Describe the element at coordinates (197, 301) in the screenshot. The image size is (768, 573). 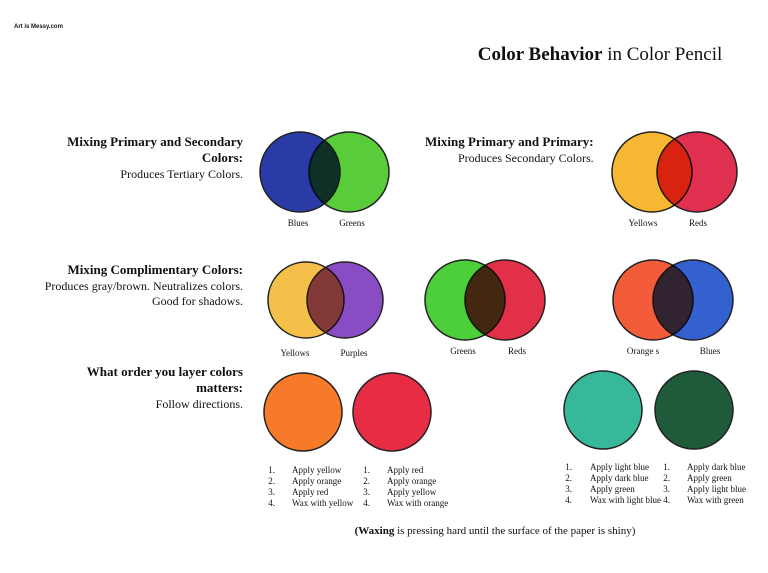
I see `section-subtext: Good for shadows.` at that location.